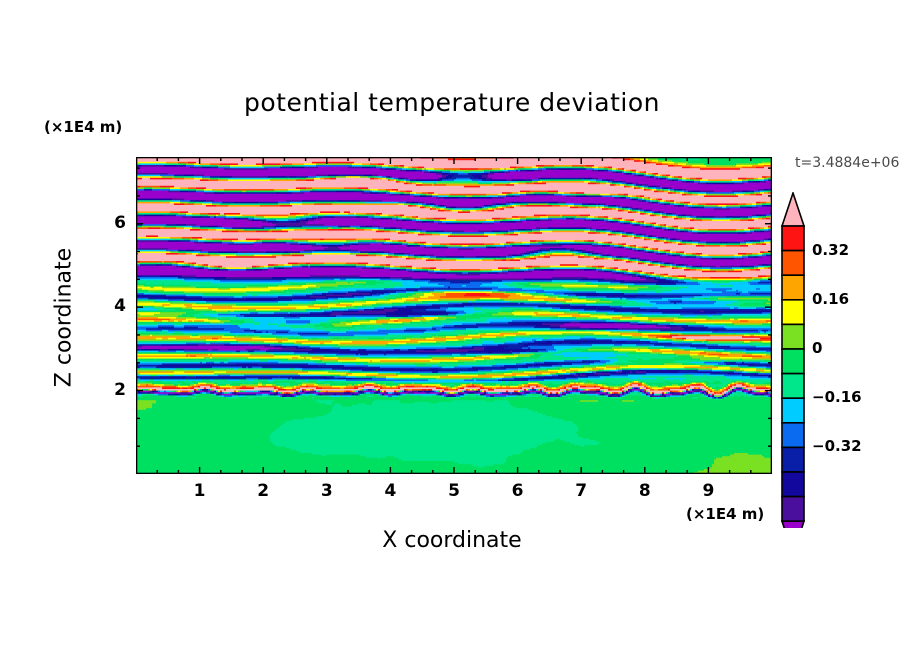 Image resolution: width=904 pixels, height=654 pixels. What do you see at coordinates (64, 317) in the screenshot?
I see `y-axis-title: Z coordinate` at bounding box center [64, 317].